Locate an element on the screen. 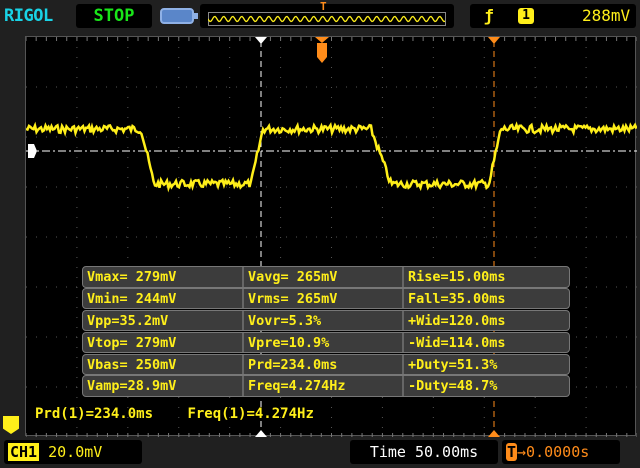  measurement-row: Vtop= 279mV Vpre=10.9% -Wid=114.0ms is located at coordinates (326, 342).